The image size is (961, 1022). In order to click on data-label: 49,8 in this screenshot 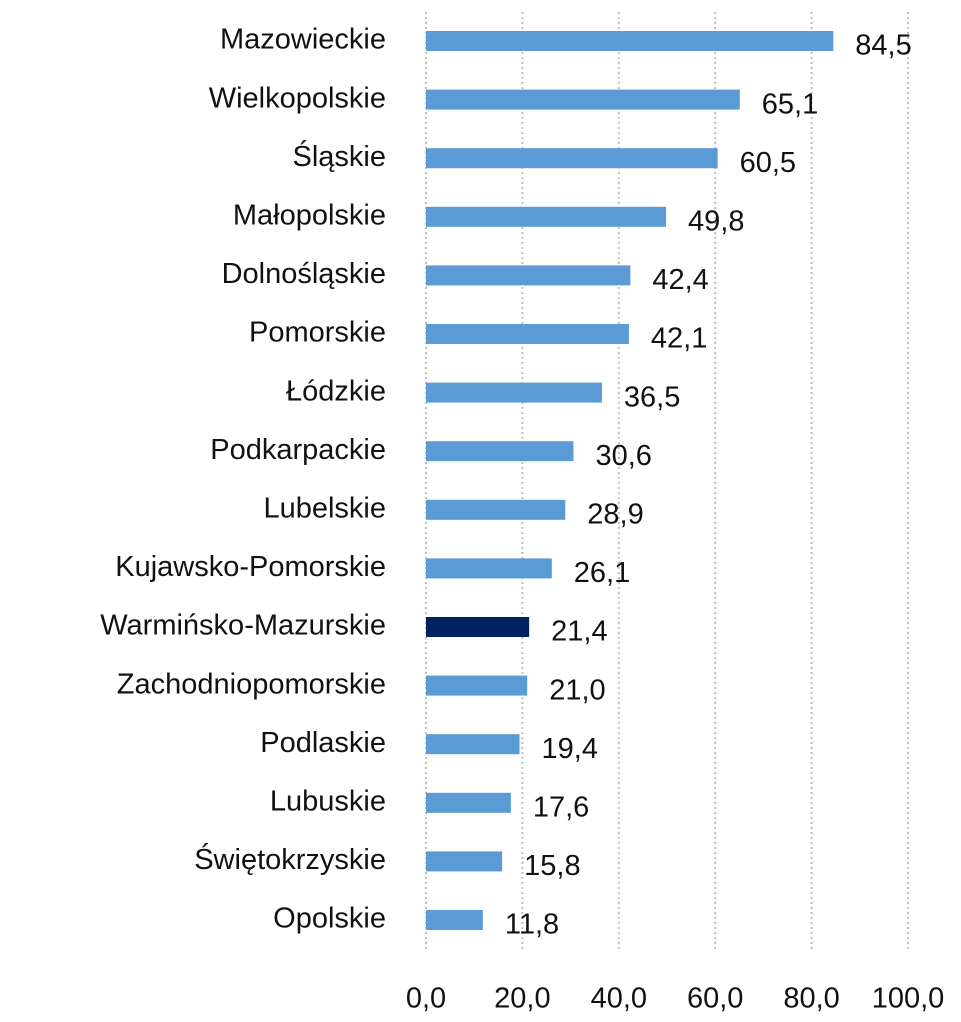, I will do `click(716, 221)`.